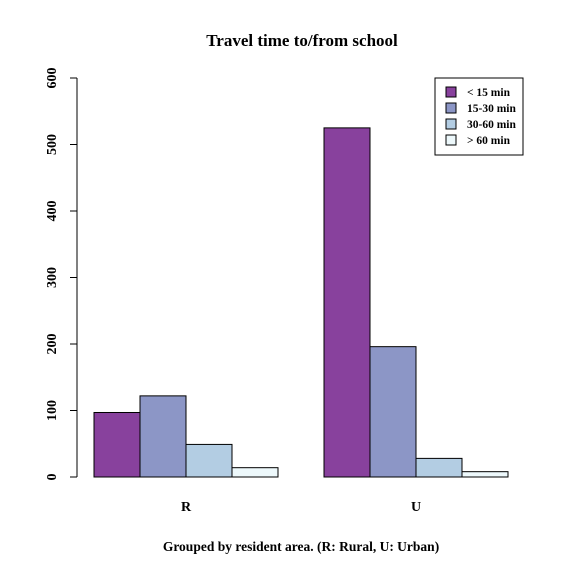  I want to click on y-tick-label: 300, so click(52, 277).